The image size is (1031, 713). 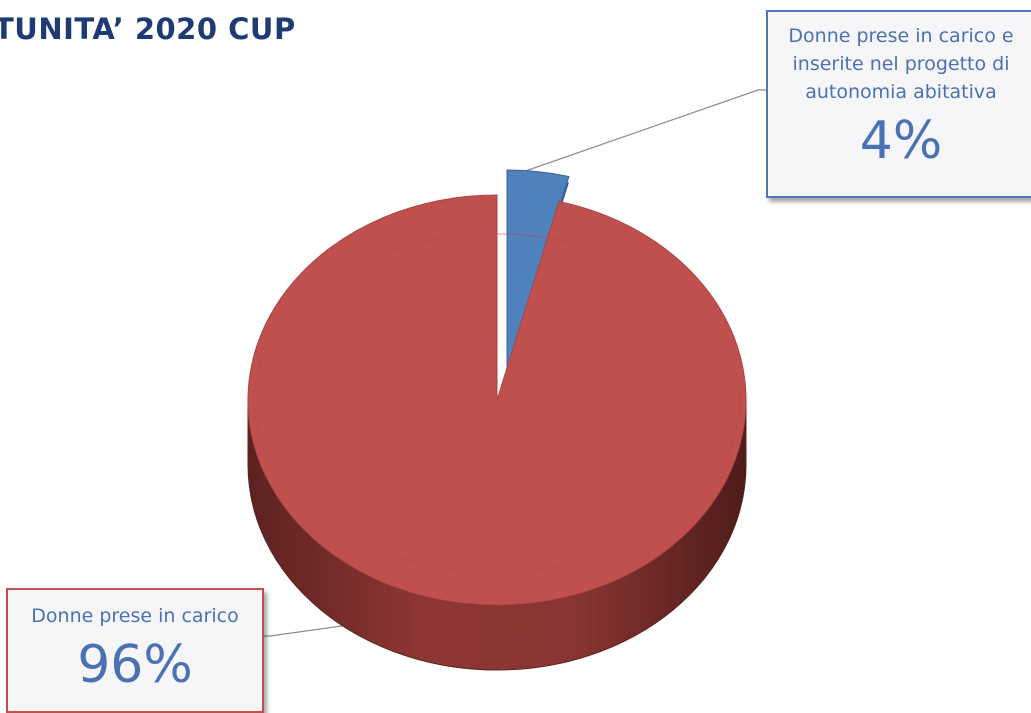 What do you see at coordinates (901, 92) in the screenshot?
I see `callout-autonomia-label-line-3: autonomia abitativa` at bounding box center [901, 92].